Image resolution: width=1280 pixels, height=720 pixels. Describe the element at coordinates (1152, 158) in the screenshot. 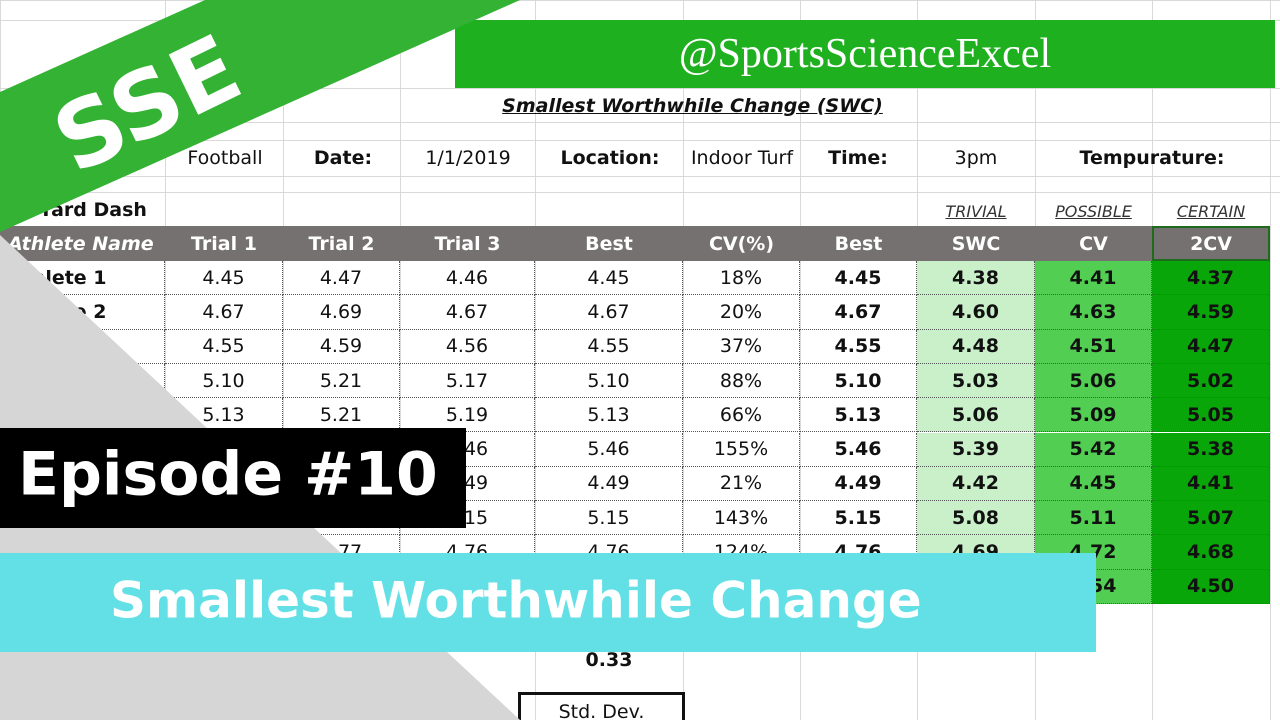

I see `info-text: Tempurature:` at that location.